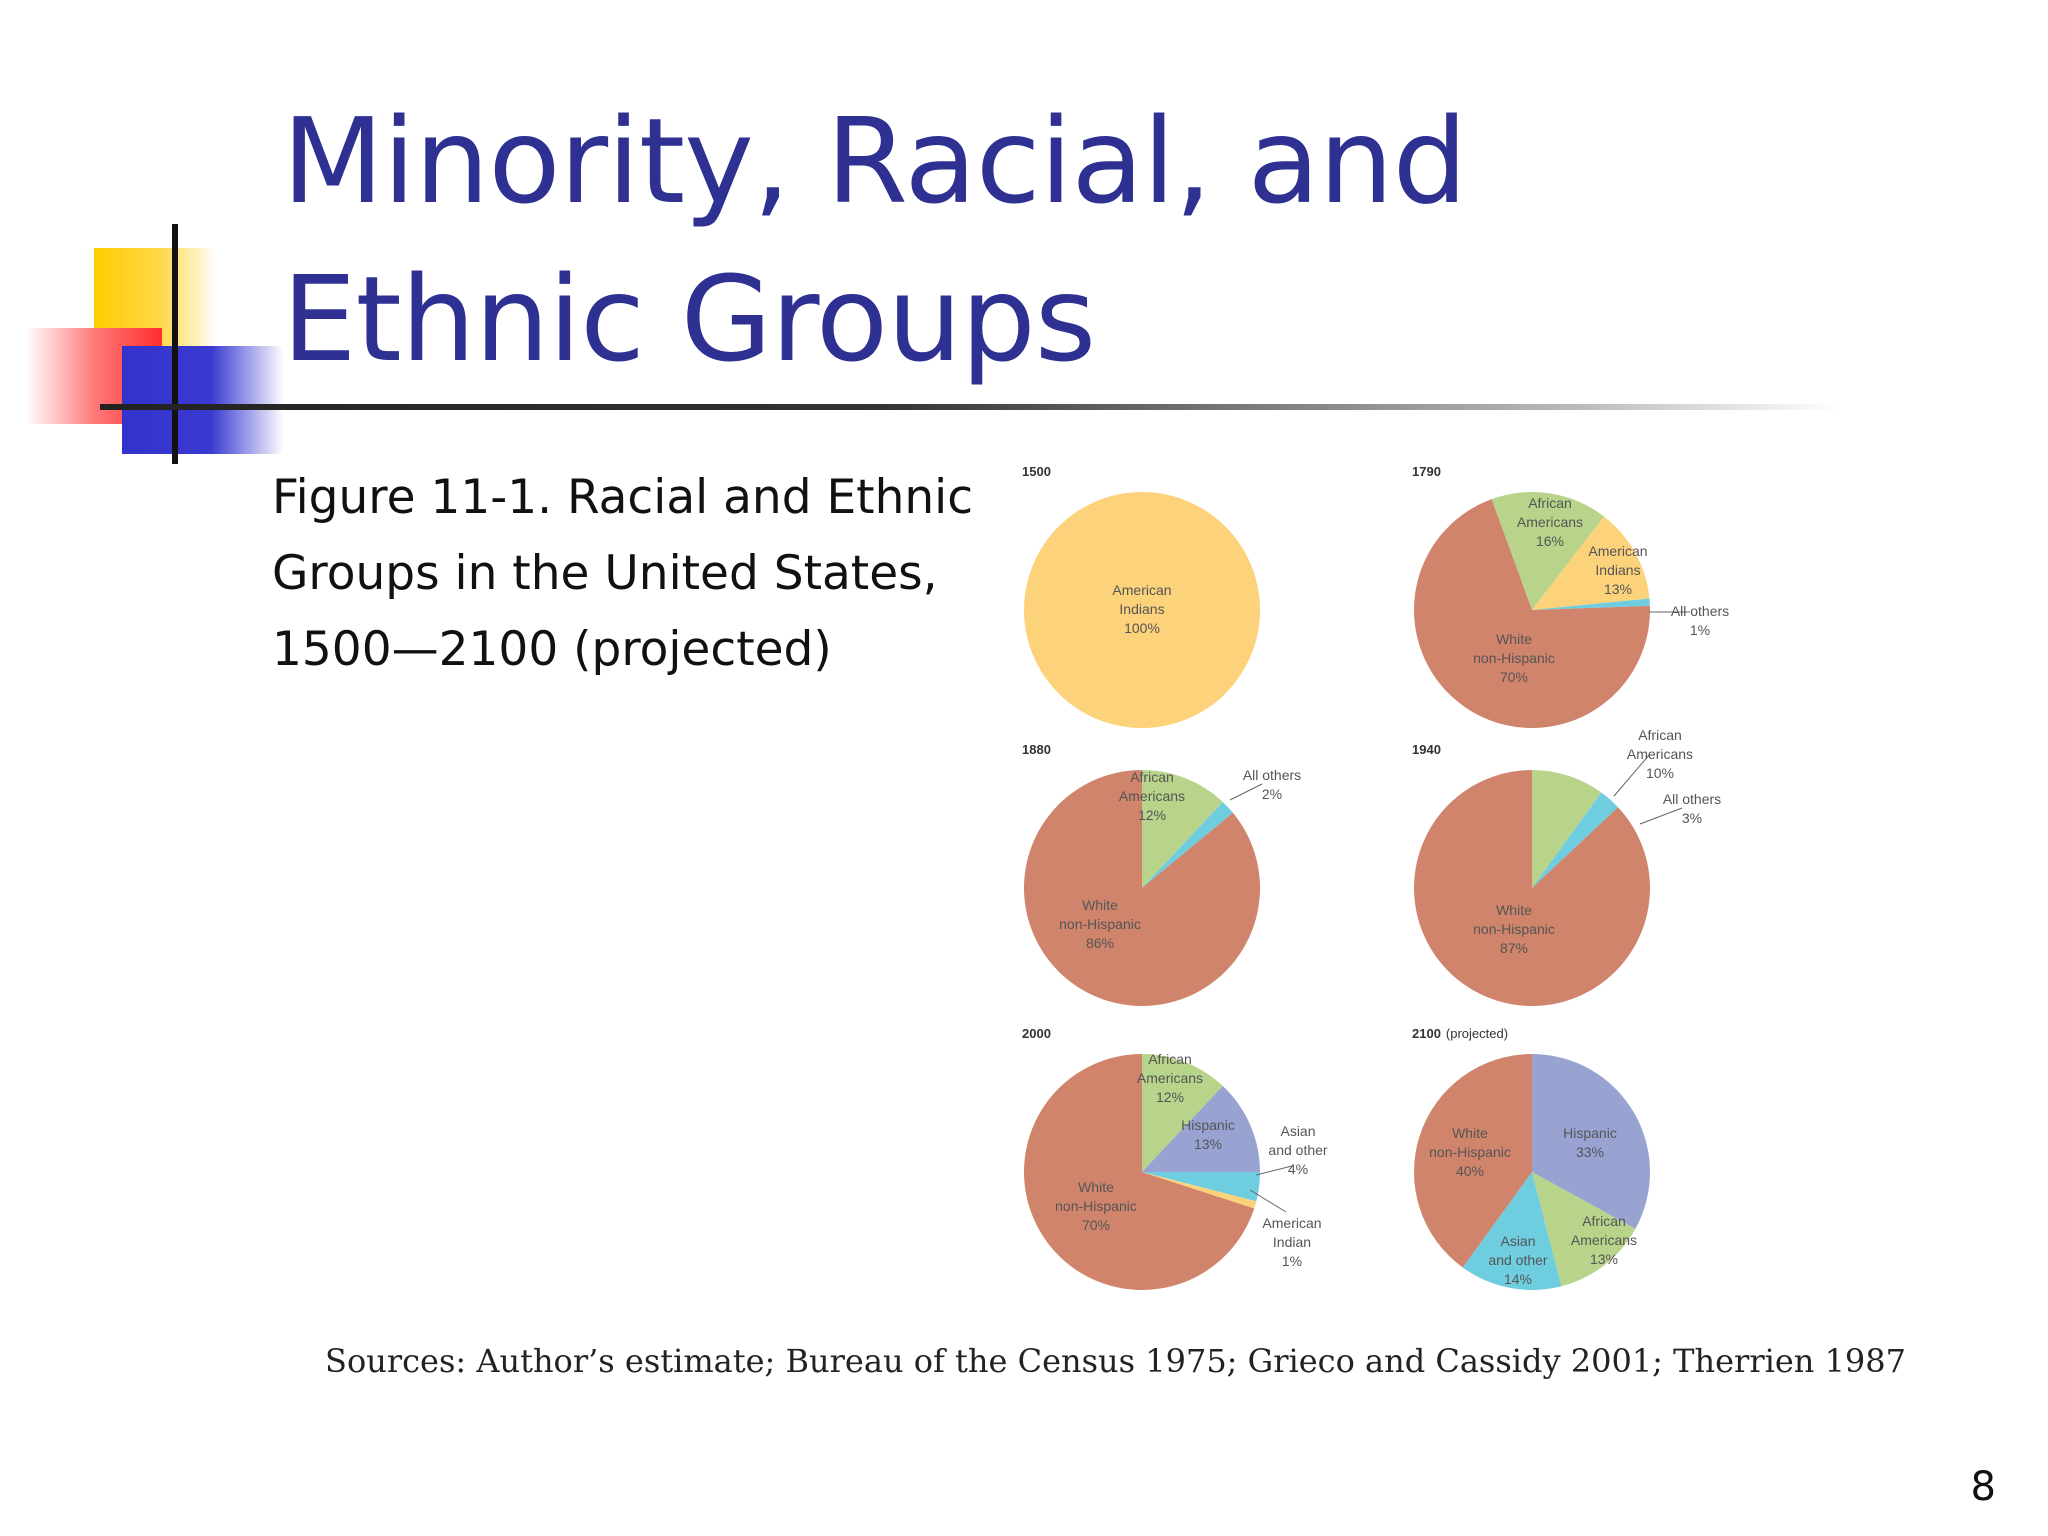 The image size is (2048, 1536). I want to click on title-underline, so click(970, 407).